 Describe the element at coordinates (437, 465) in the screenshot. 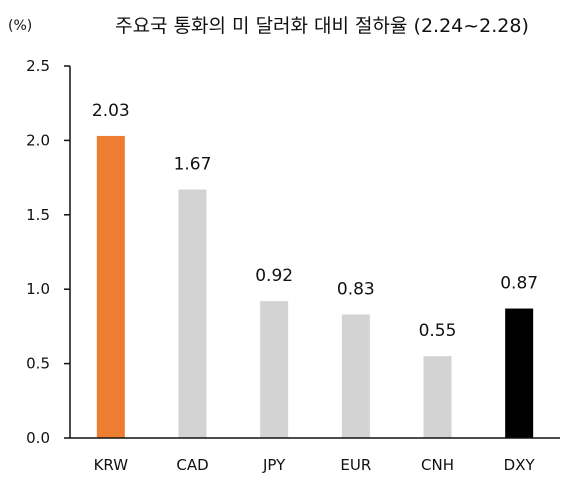

I see `x-tick-label-cnh: CNH` at that location.